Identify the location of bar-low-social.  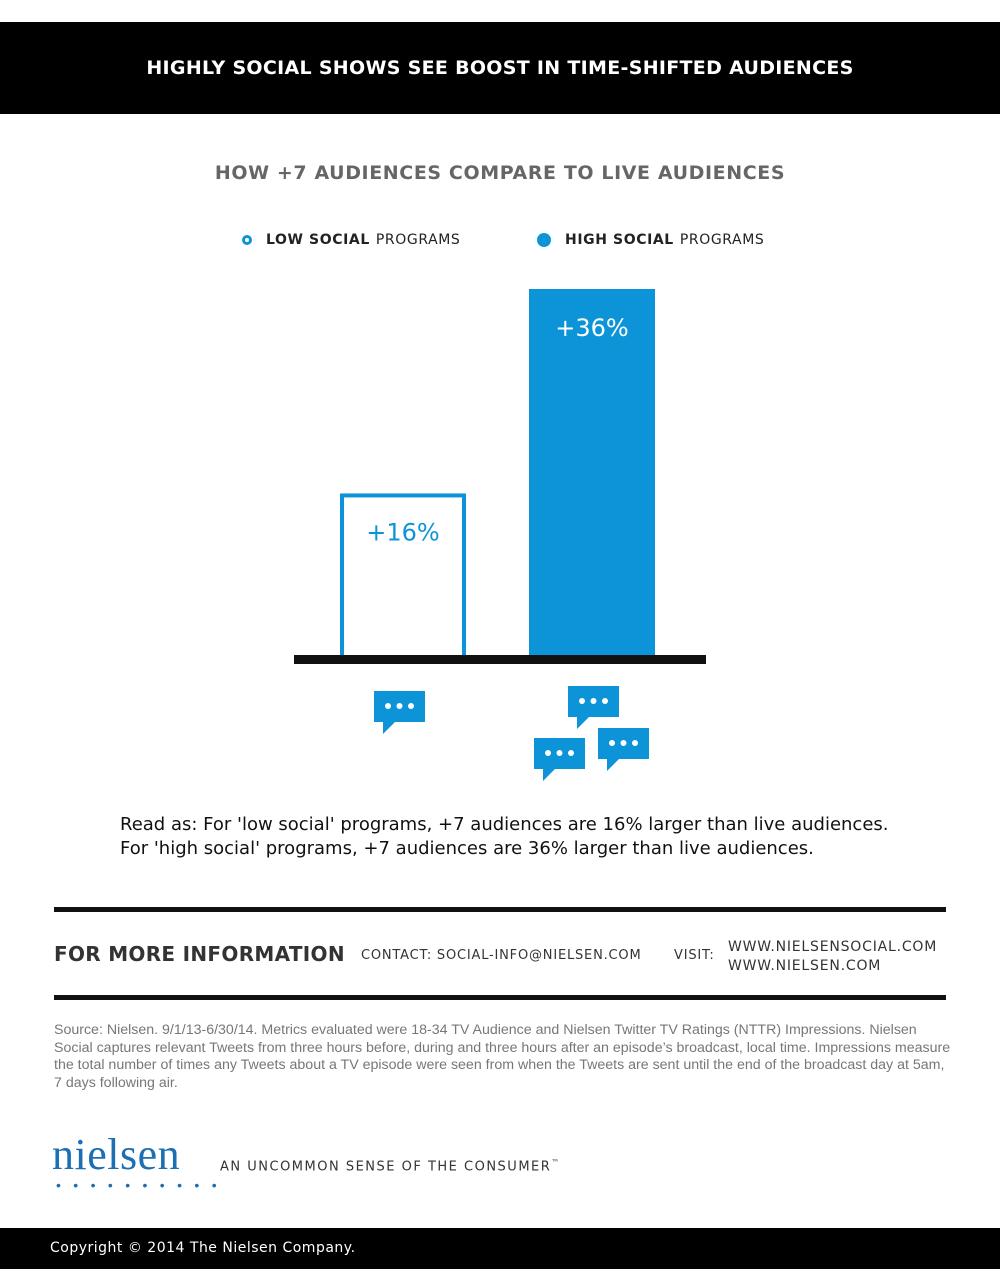
(403, 577).